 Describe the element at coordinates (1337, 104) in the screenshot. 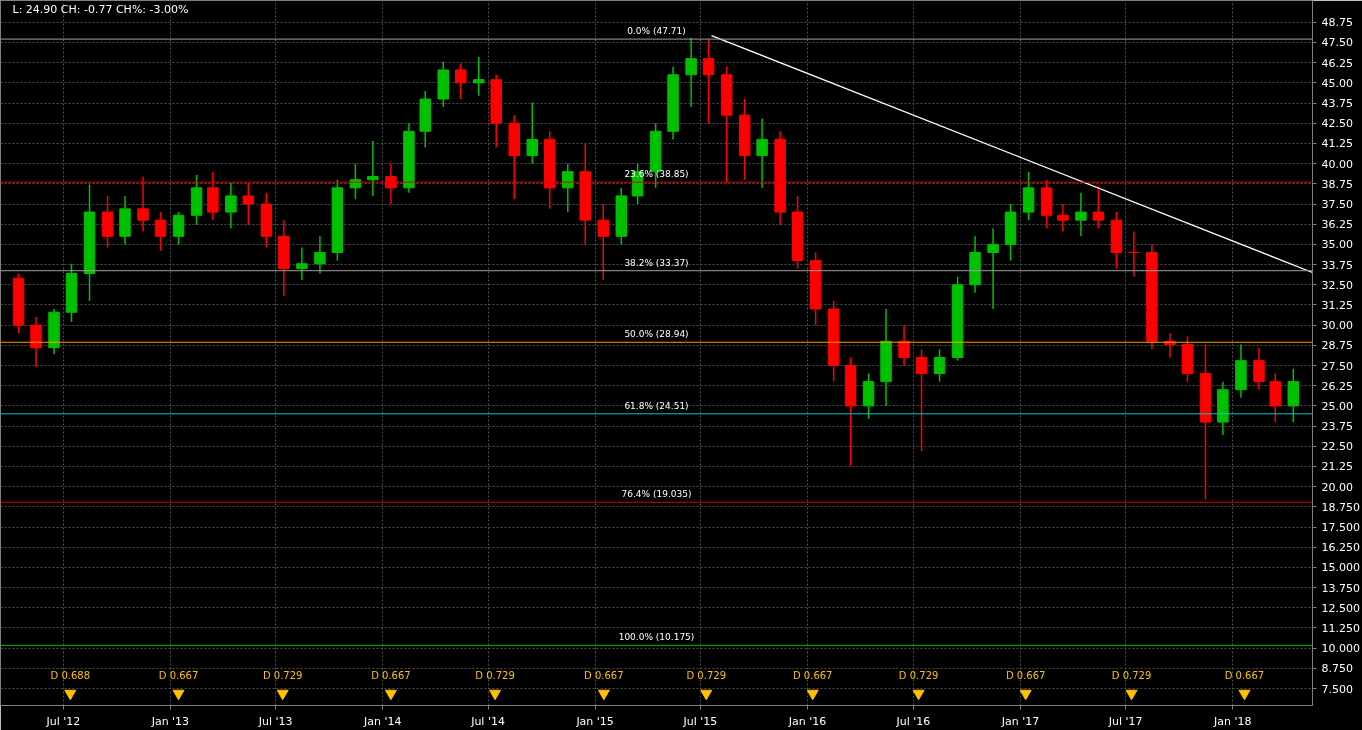

I see `y-tick-label: 43.75` at that location.